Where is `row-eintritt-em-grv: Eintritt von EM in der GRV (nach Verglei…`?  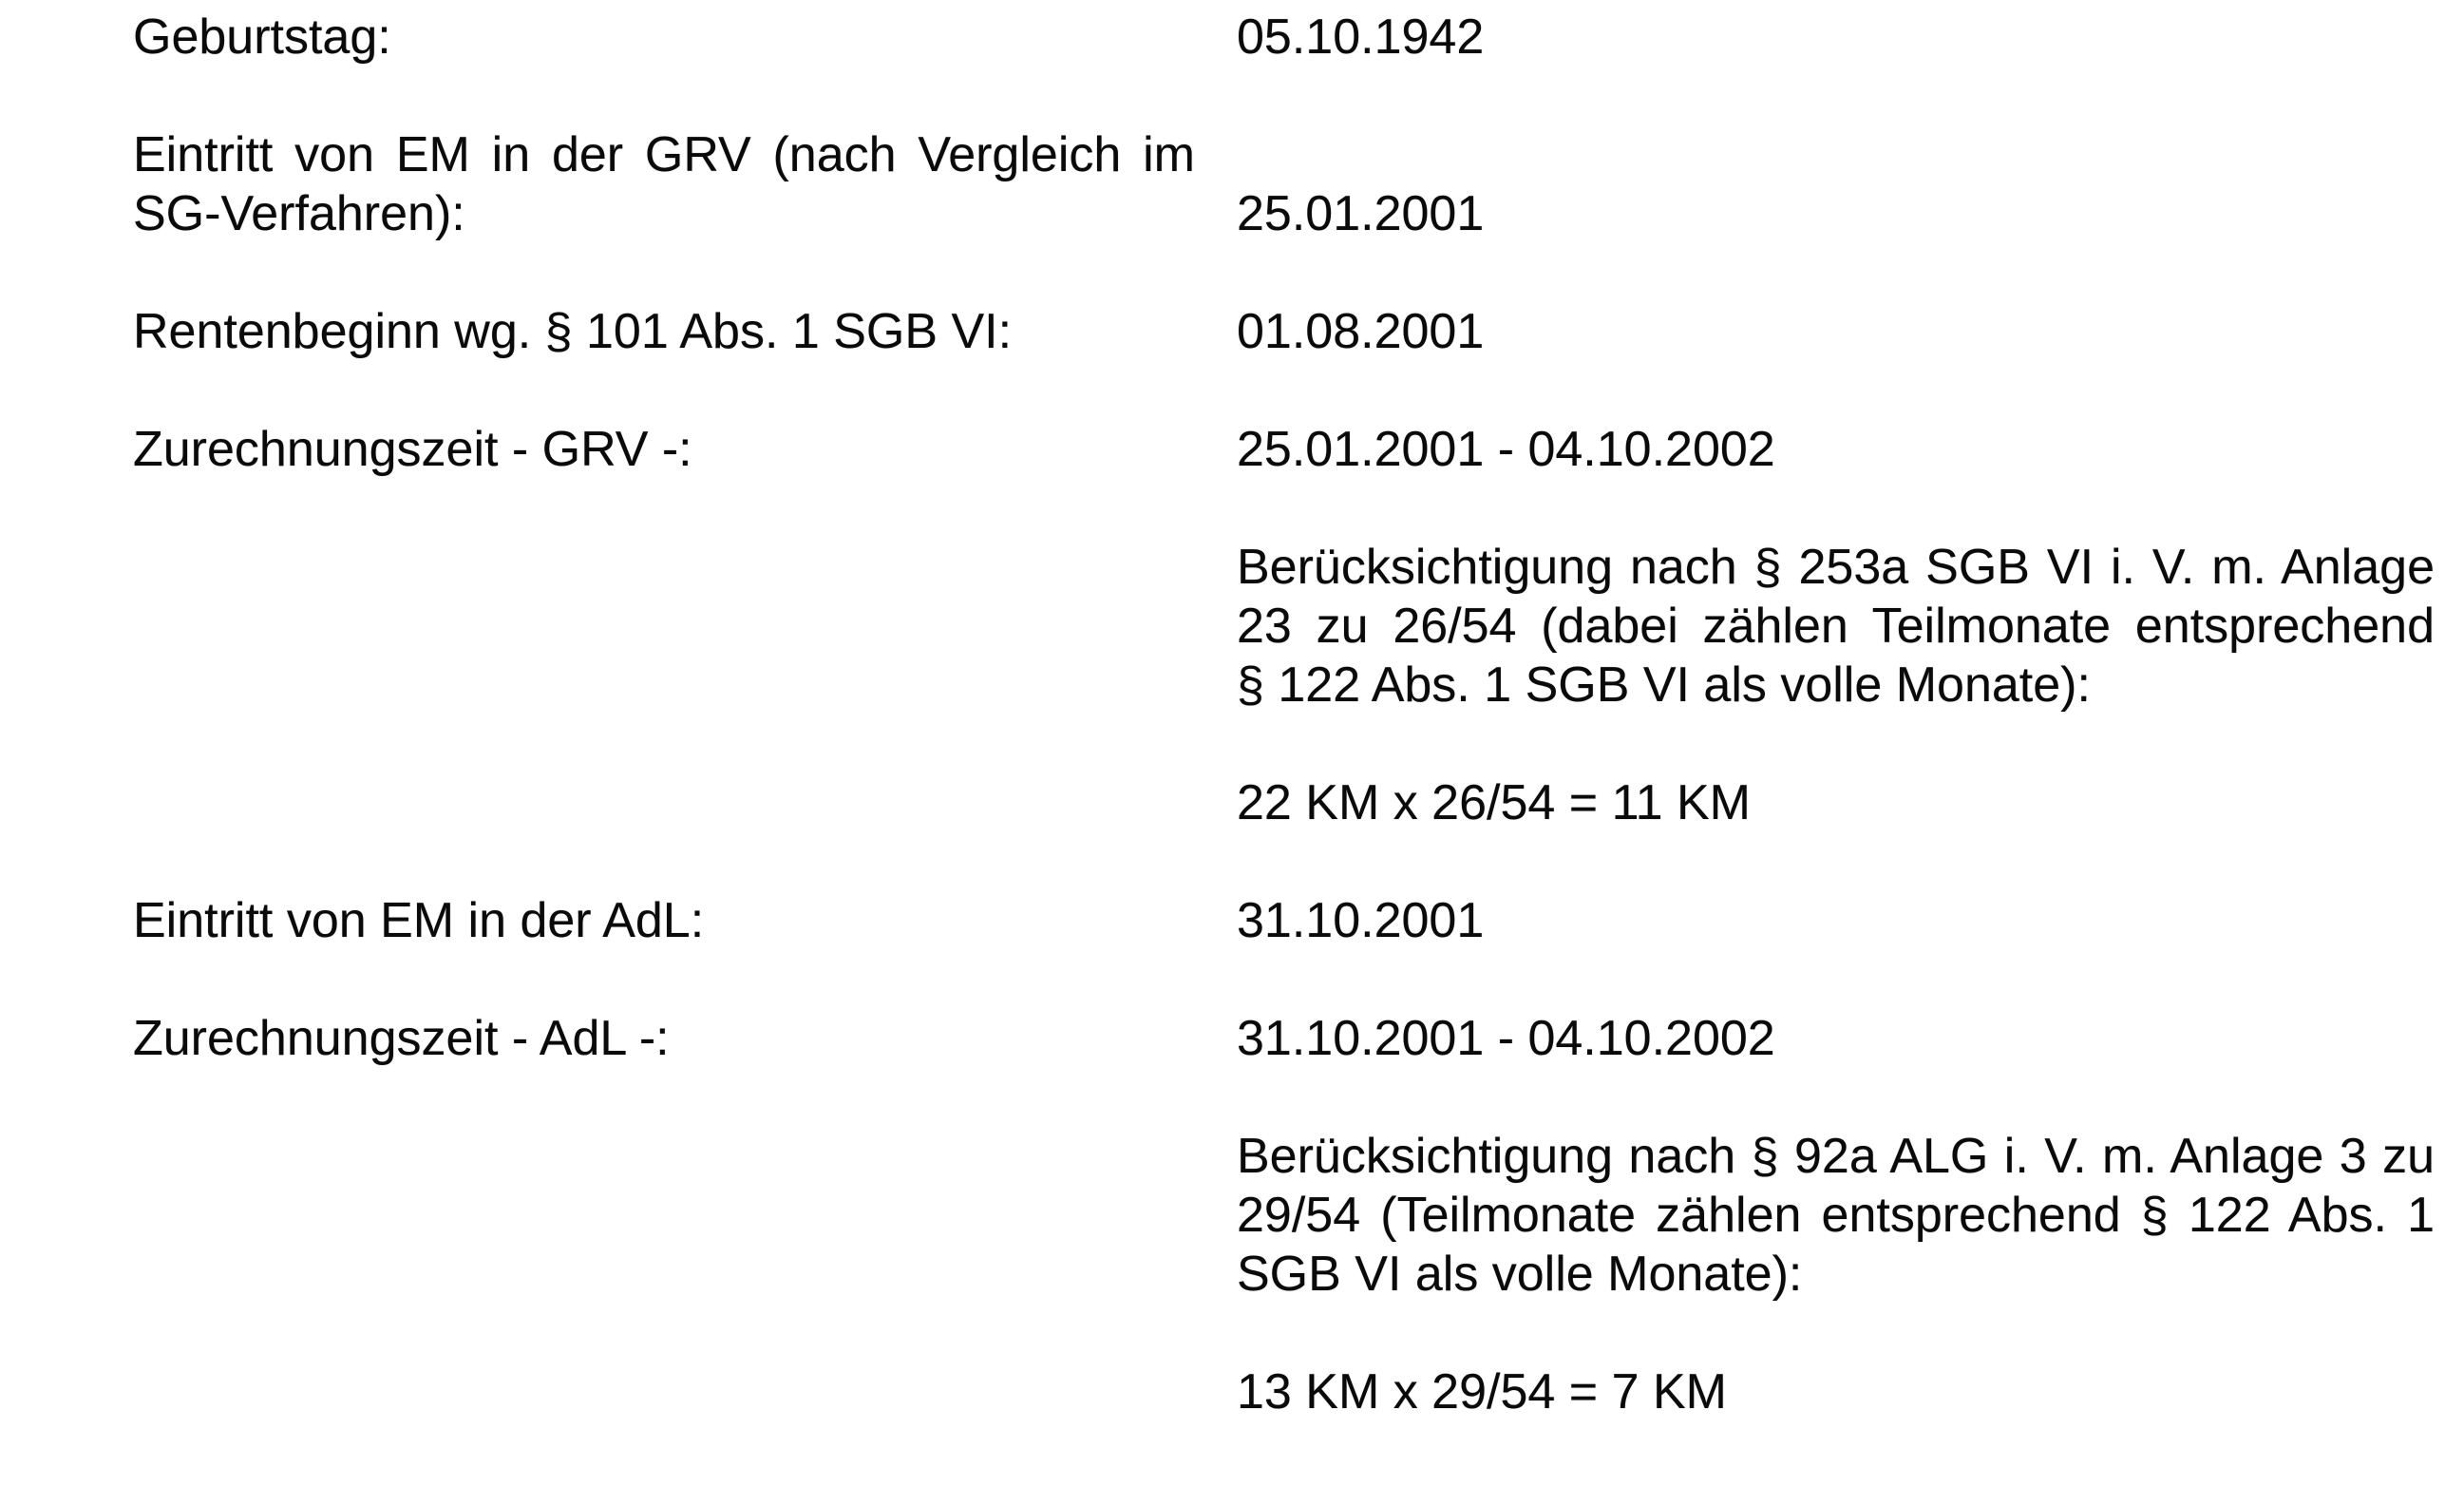 row-eintritt-em-grv: Eintritt von EM in der GRV (nach Verglei… is located at coordinates (1298, 184).